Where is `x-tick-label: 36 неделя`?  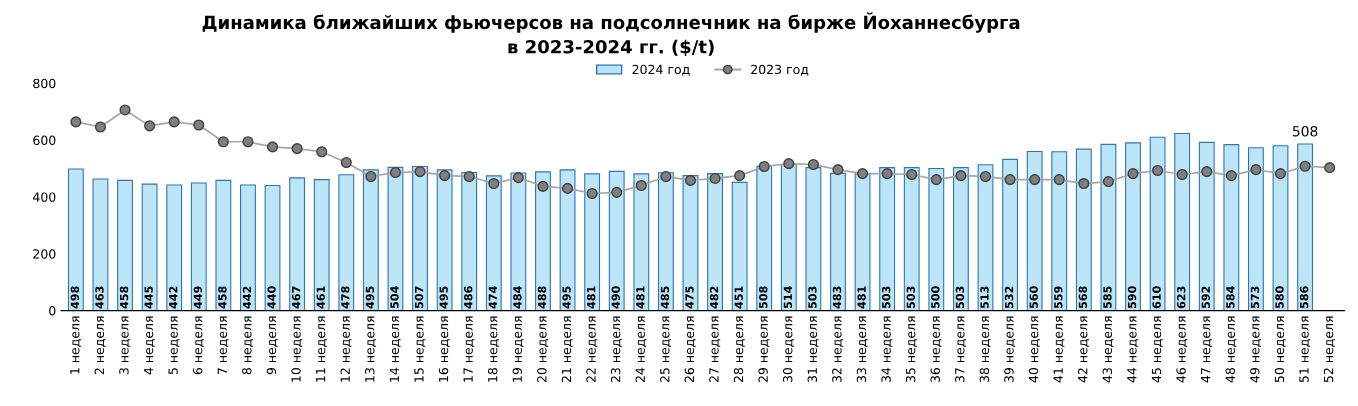 x-tick-label: 36 неделя is located at coordinates (936, 349).